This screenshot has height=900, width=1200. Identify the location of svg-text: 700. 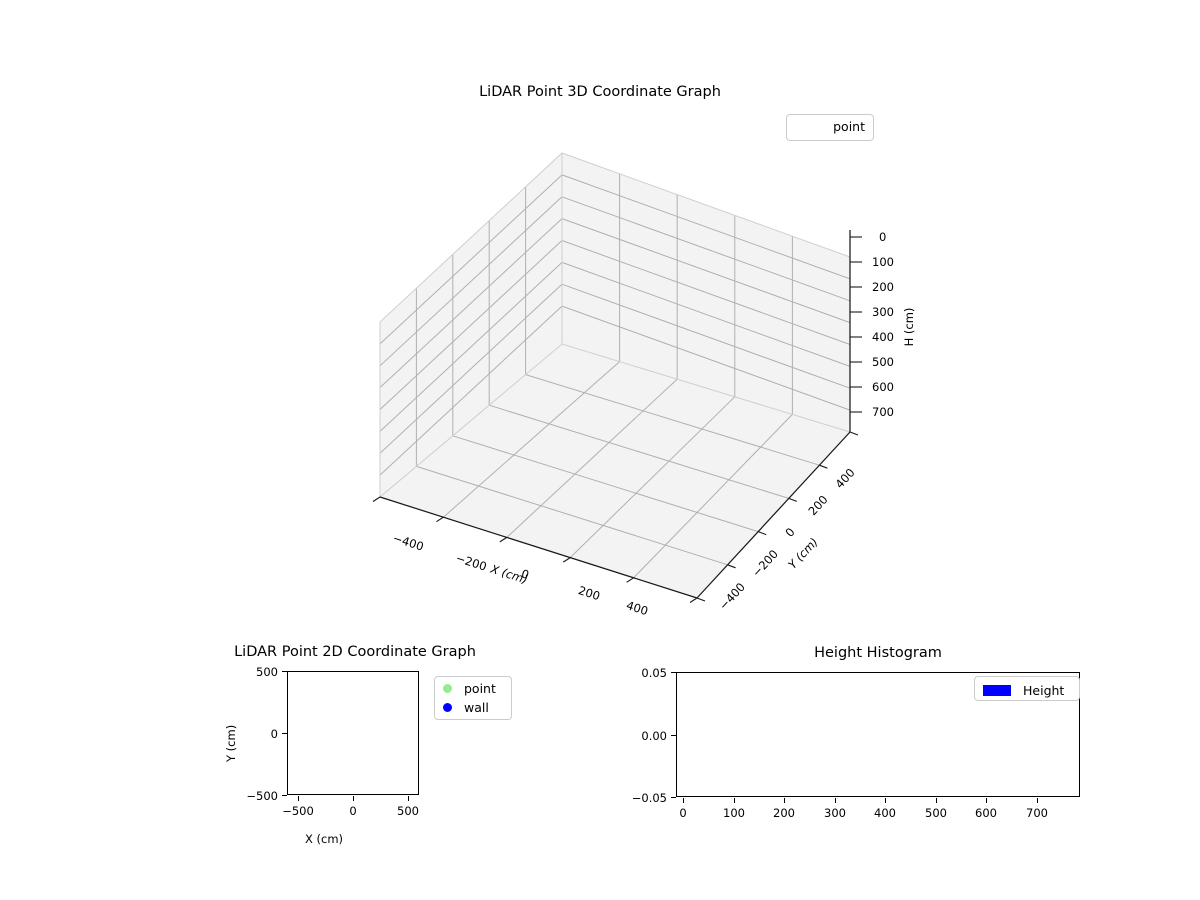
(883, 412).